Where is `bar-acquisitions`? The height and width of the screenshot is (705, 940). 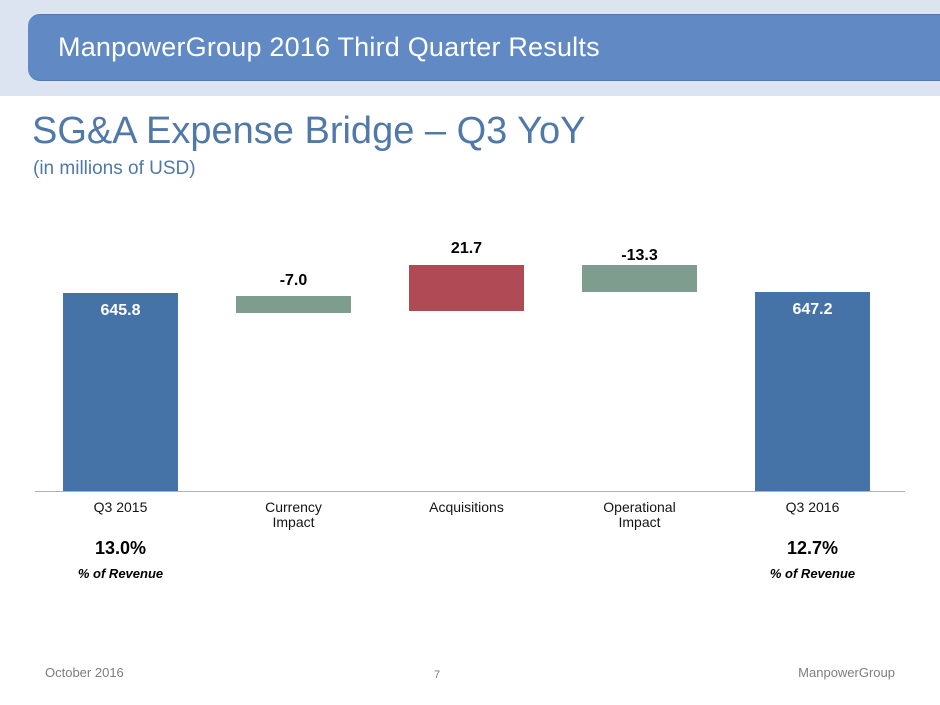
bar-acquisitions is located at coordinates (466, 288).